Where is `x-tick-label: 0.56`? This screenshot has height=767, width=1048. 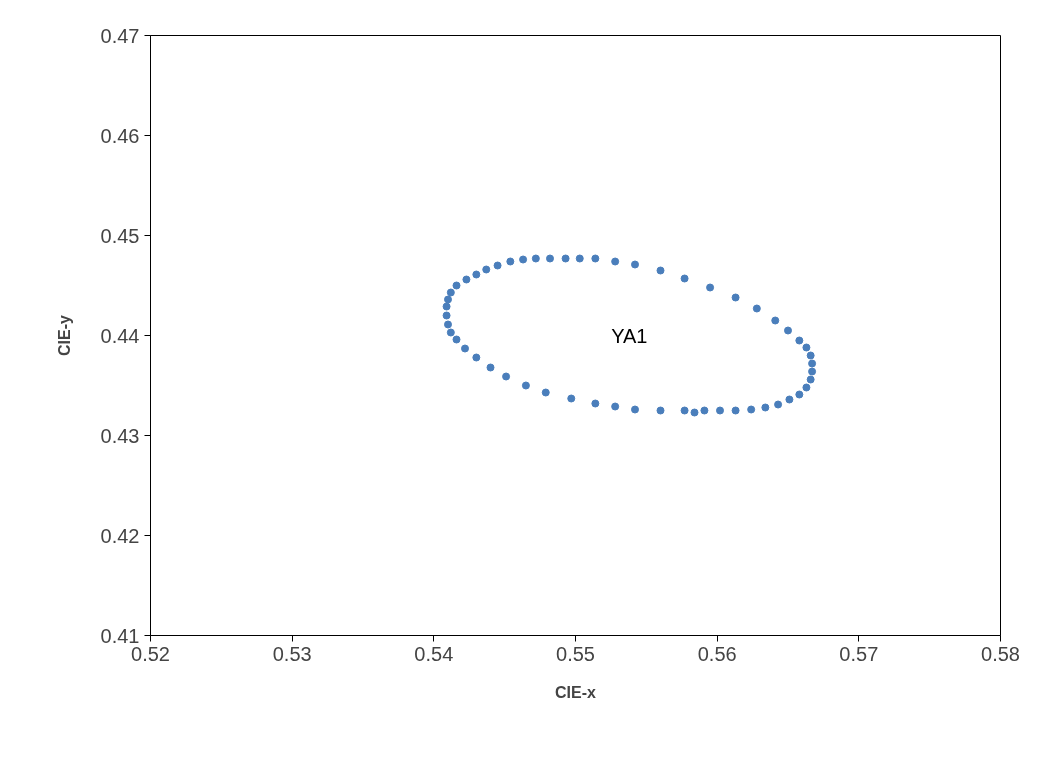
x-tick-label: 0.56 is located at coordinates (717, 653).